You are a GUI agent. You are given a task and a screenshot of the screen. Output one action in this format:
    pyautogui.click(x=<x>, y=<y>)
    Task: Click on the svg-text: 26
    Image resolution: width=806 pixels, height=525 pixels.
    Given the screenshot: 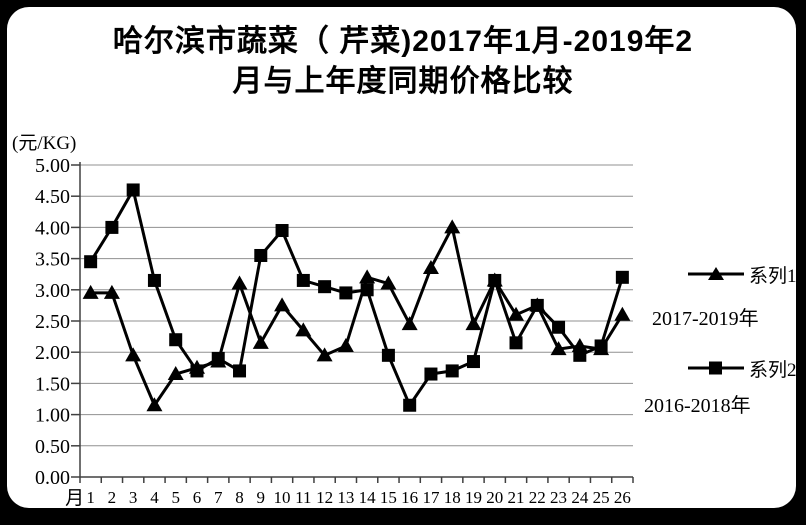 What is the action you would take?
    pyautogui.click(x=622, y=497)
    